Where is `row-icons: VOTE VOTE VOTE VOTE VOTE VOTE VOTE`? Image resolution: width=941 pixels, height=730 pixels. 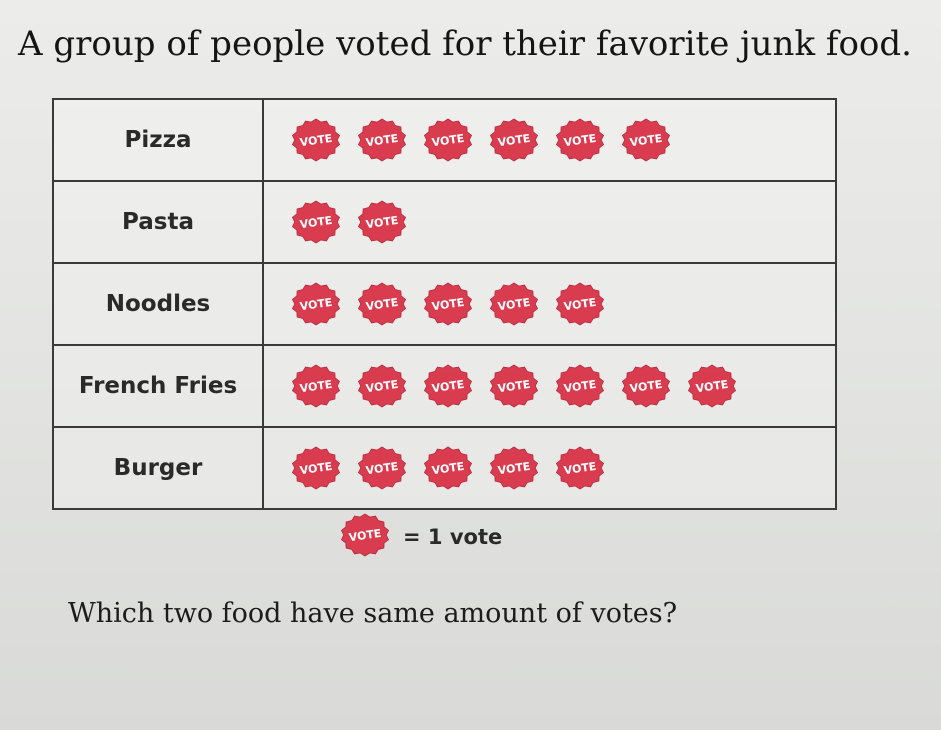
row-icons: VOTE VOTE VOTE VOTE VOTE VOTE VOTE is located at coordinates (556, 386).